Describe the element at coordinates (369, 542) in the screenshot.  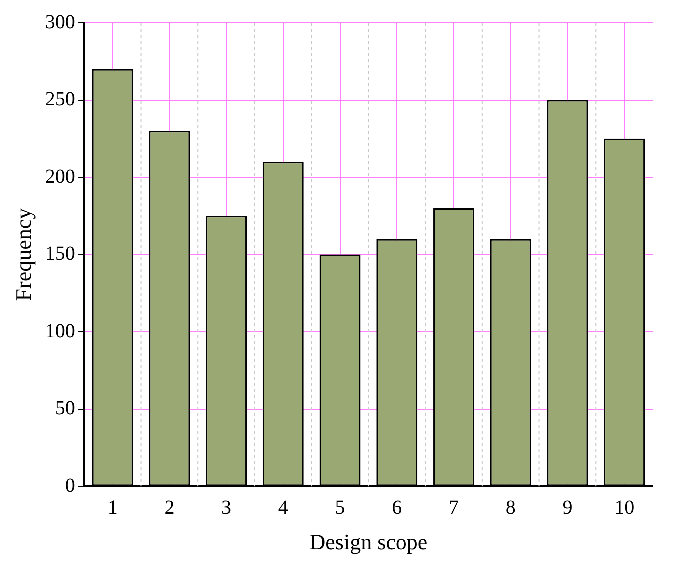
I see `x-axis-title: Design scope` at that location.